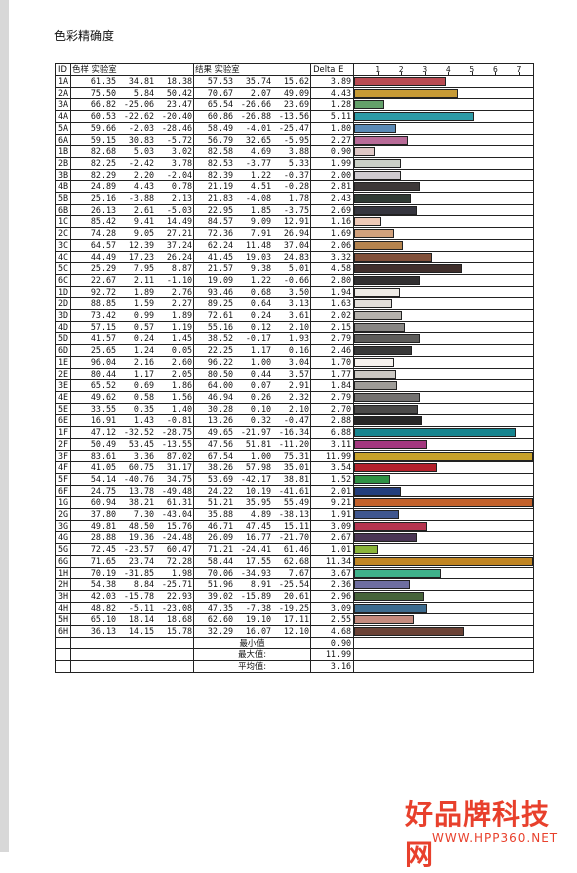 The height and width of the screenshot is (873, 577). What do you see at coordinates (296, 420) in the screenshot?
I see `result-lab-value: -0.47` at bounding box center [296, 420].